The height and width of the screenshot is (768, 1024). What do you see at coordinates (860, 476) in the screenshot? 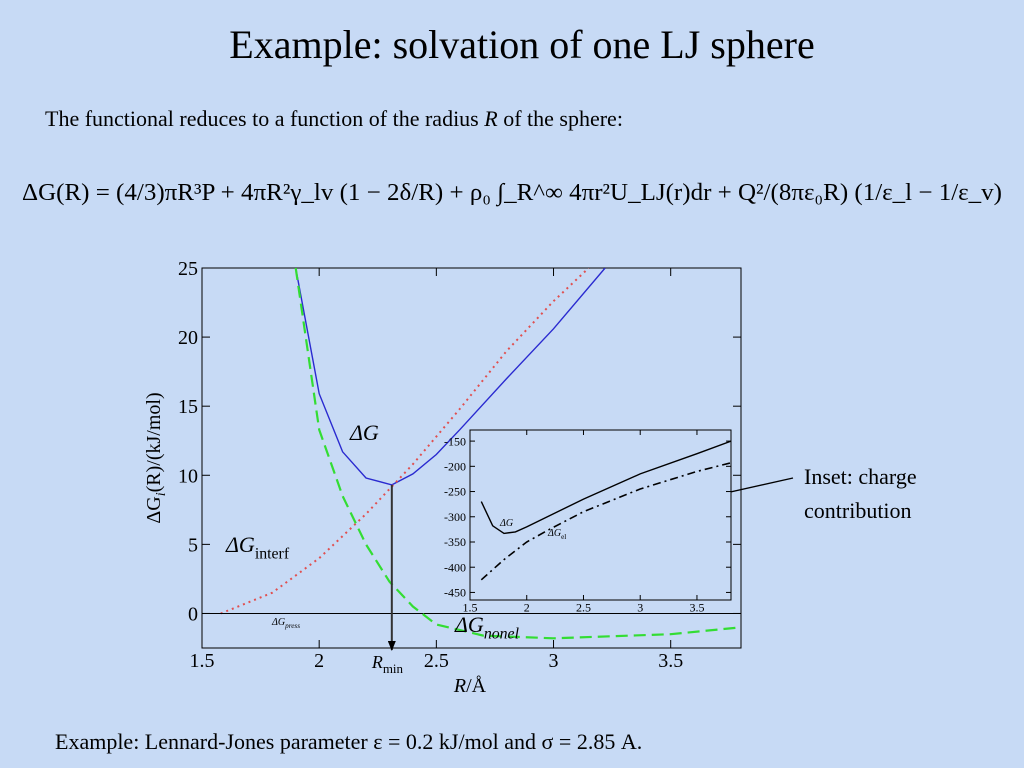
I see `annotation: Inset: charge` at bounding box center [860, 476].